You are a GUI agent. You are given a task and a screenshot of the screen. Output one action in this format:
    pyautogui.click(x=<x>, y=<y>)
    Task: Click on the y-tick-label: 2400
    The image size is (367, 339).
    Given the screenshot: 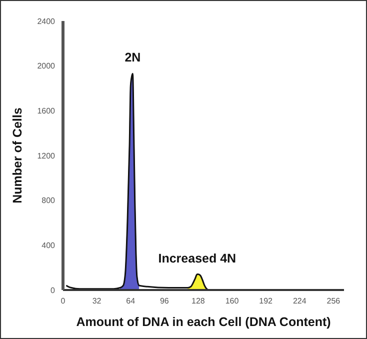 What is the action you would take?
    pyautogui.click(x=46, y=21)
    